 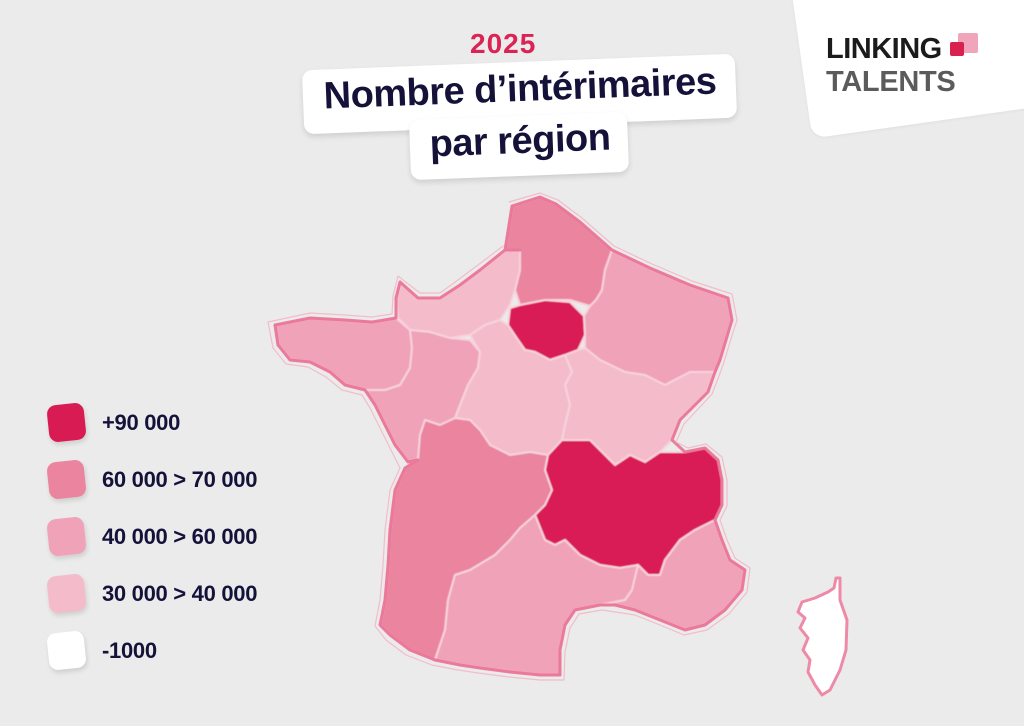 I want to click on legend-item-60k-70k: 60 000 > 70 000, so click(x=177, y=480).